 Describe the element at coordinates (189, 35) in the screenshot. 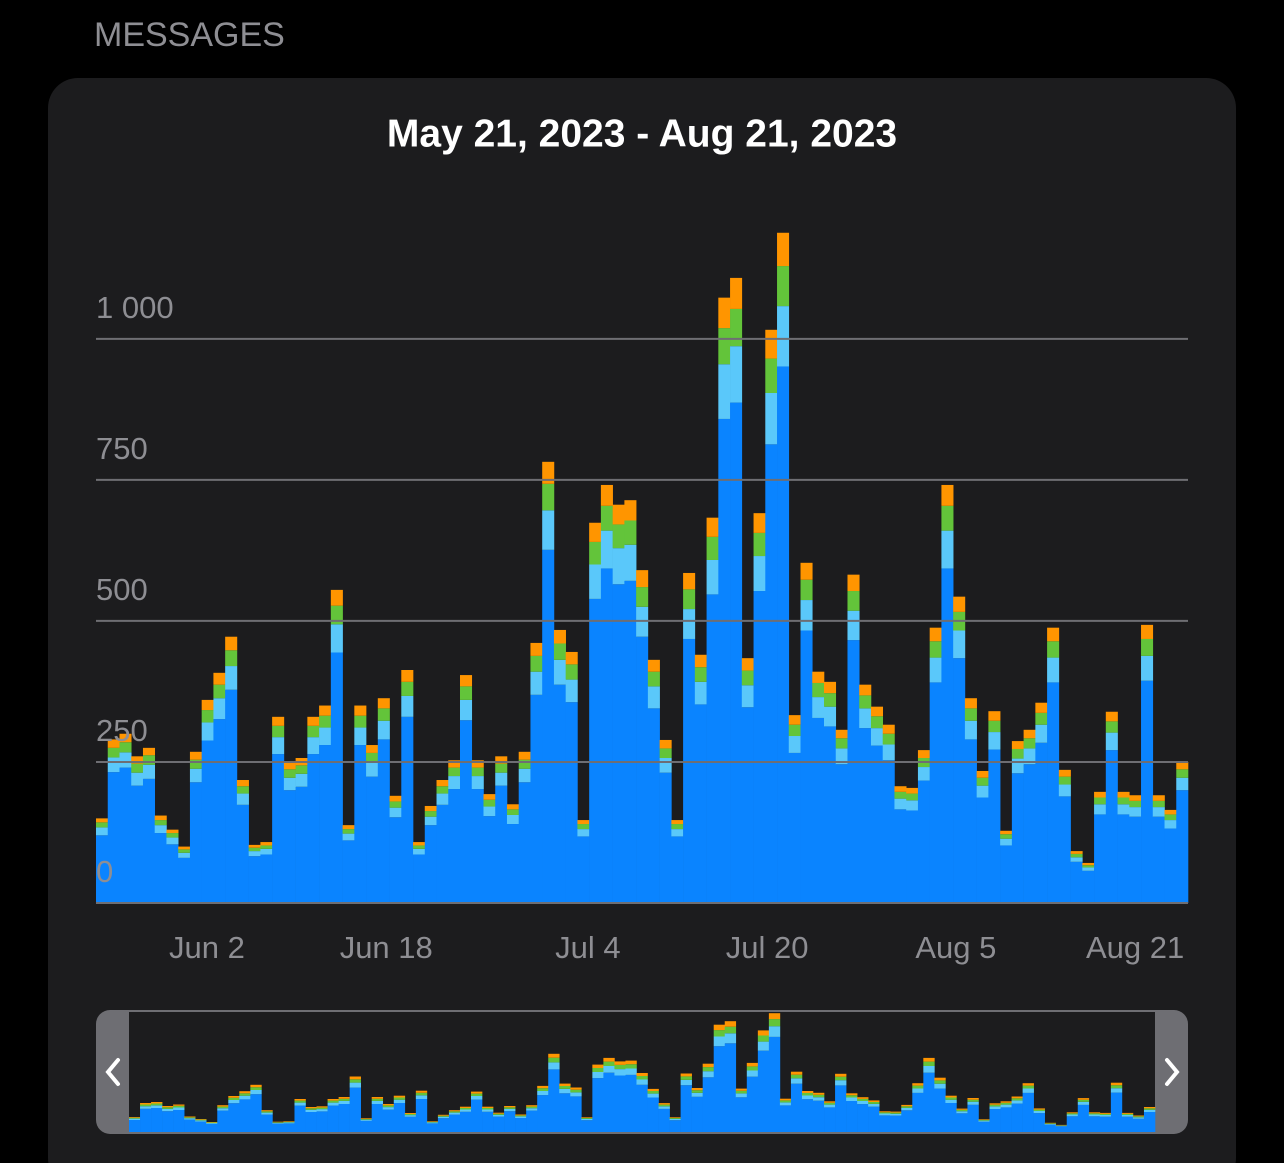

I see `section-header: MESSAGES` at that location.